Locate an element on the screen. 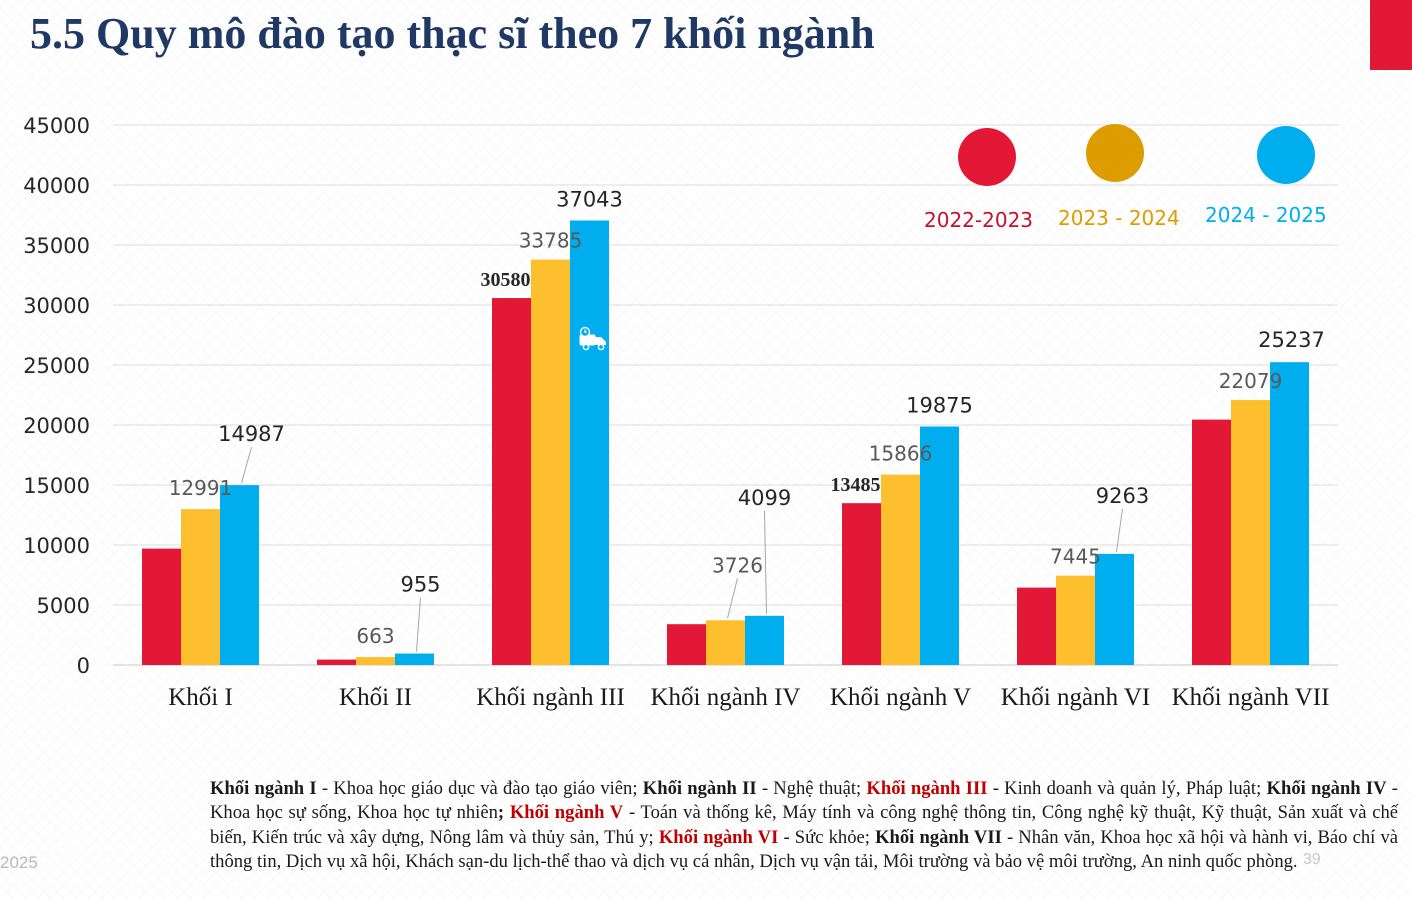  legend-label-series-3: 2024 - 2025 is located at coordinates (1266, 215).